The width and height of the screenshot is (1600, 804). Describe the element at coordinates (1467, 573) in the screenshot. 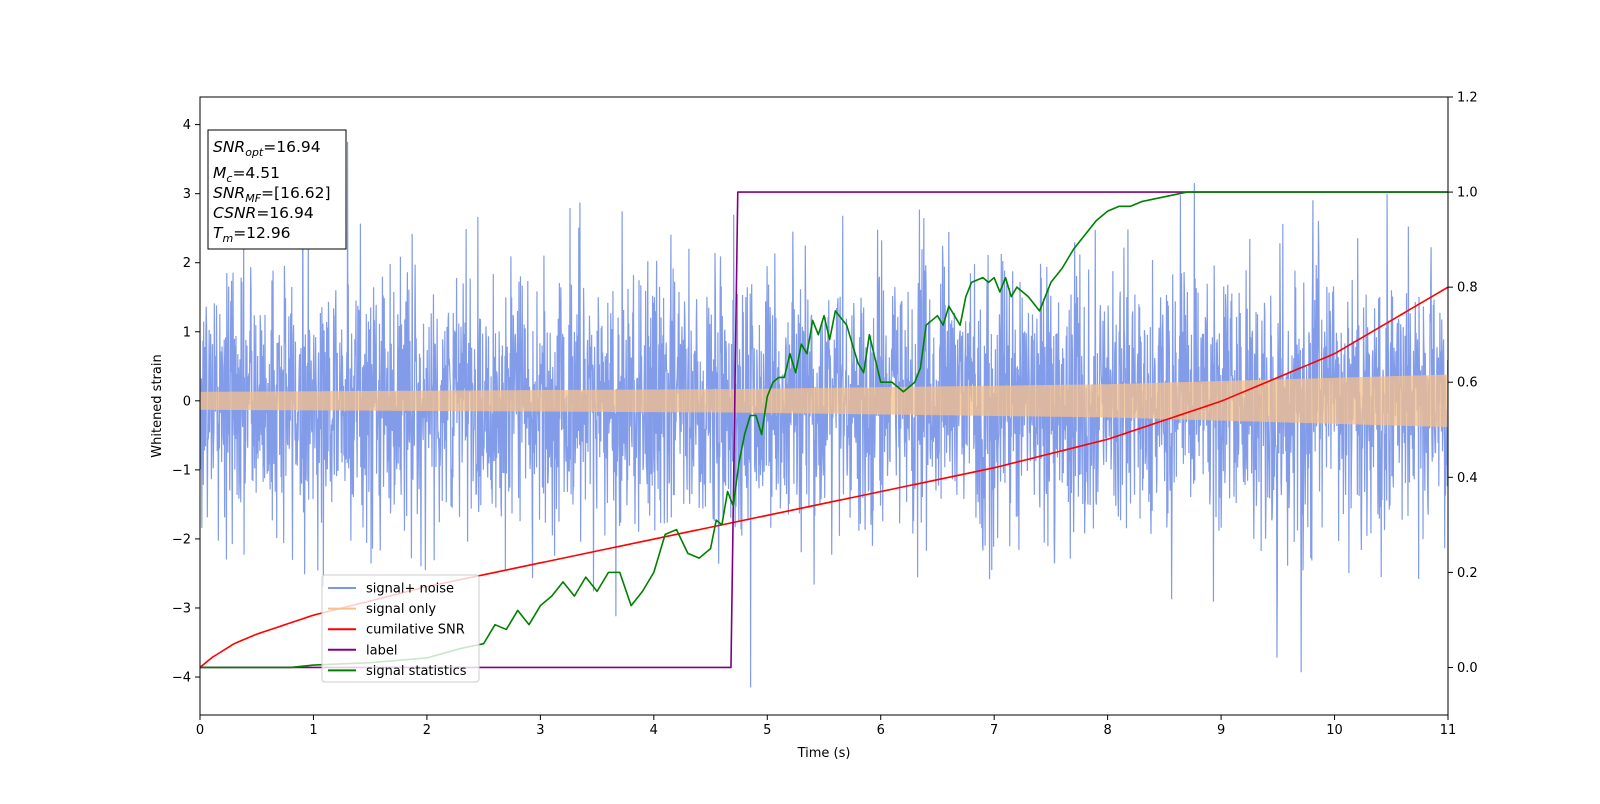

I see `y2-tick-label: 0.2` at that location.